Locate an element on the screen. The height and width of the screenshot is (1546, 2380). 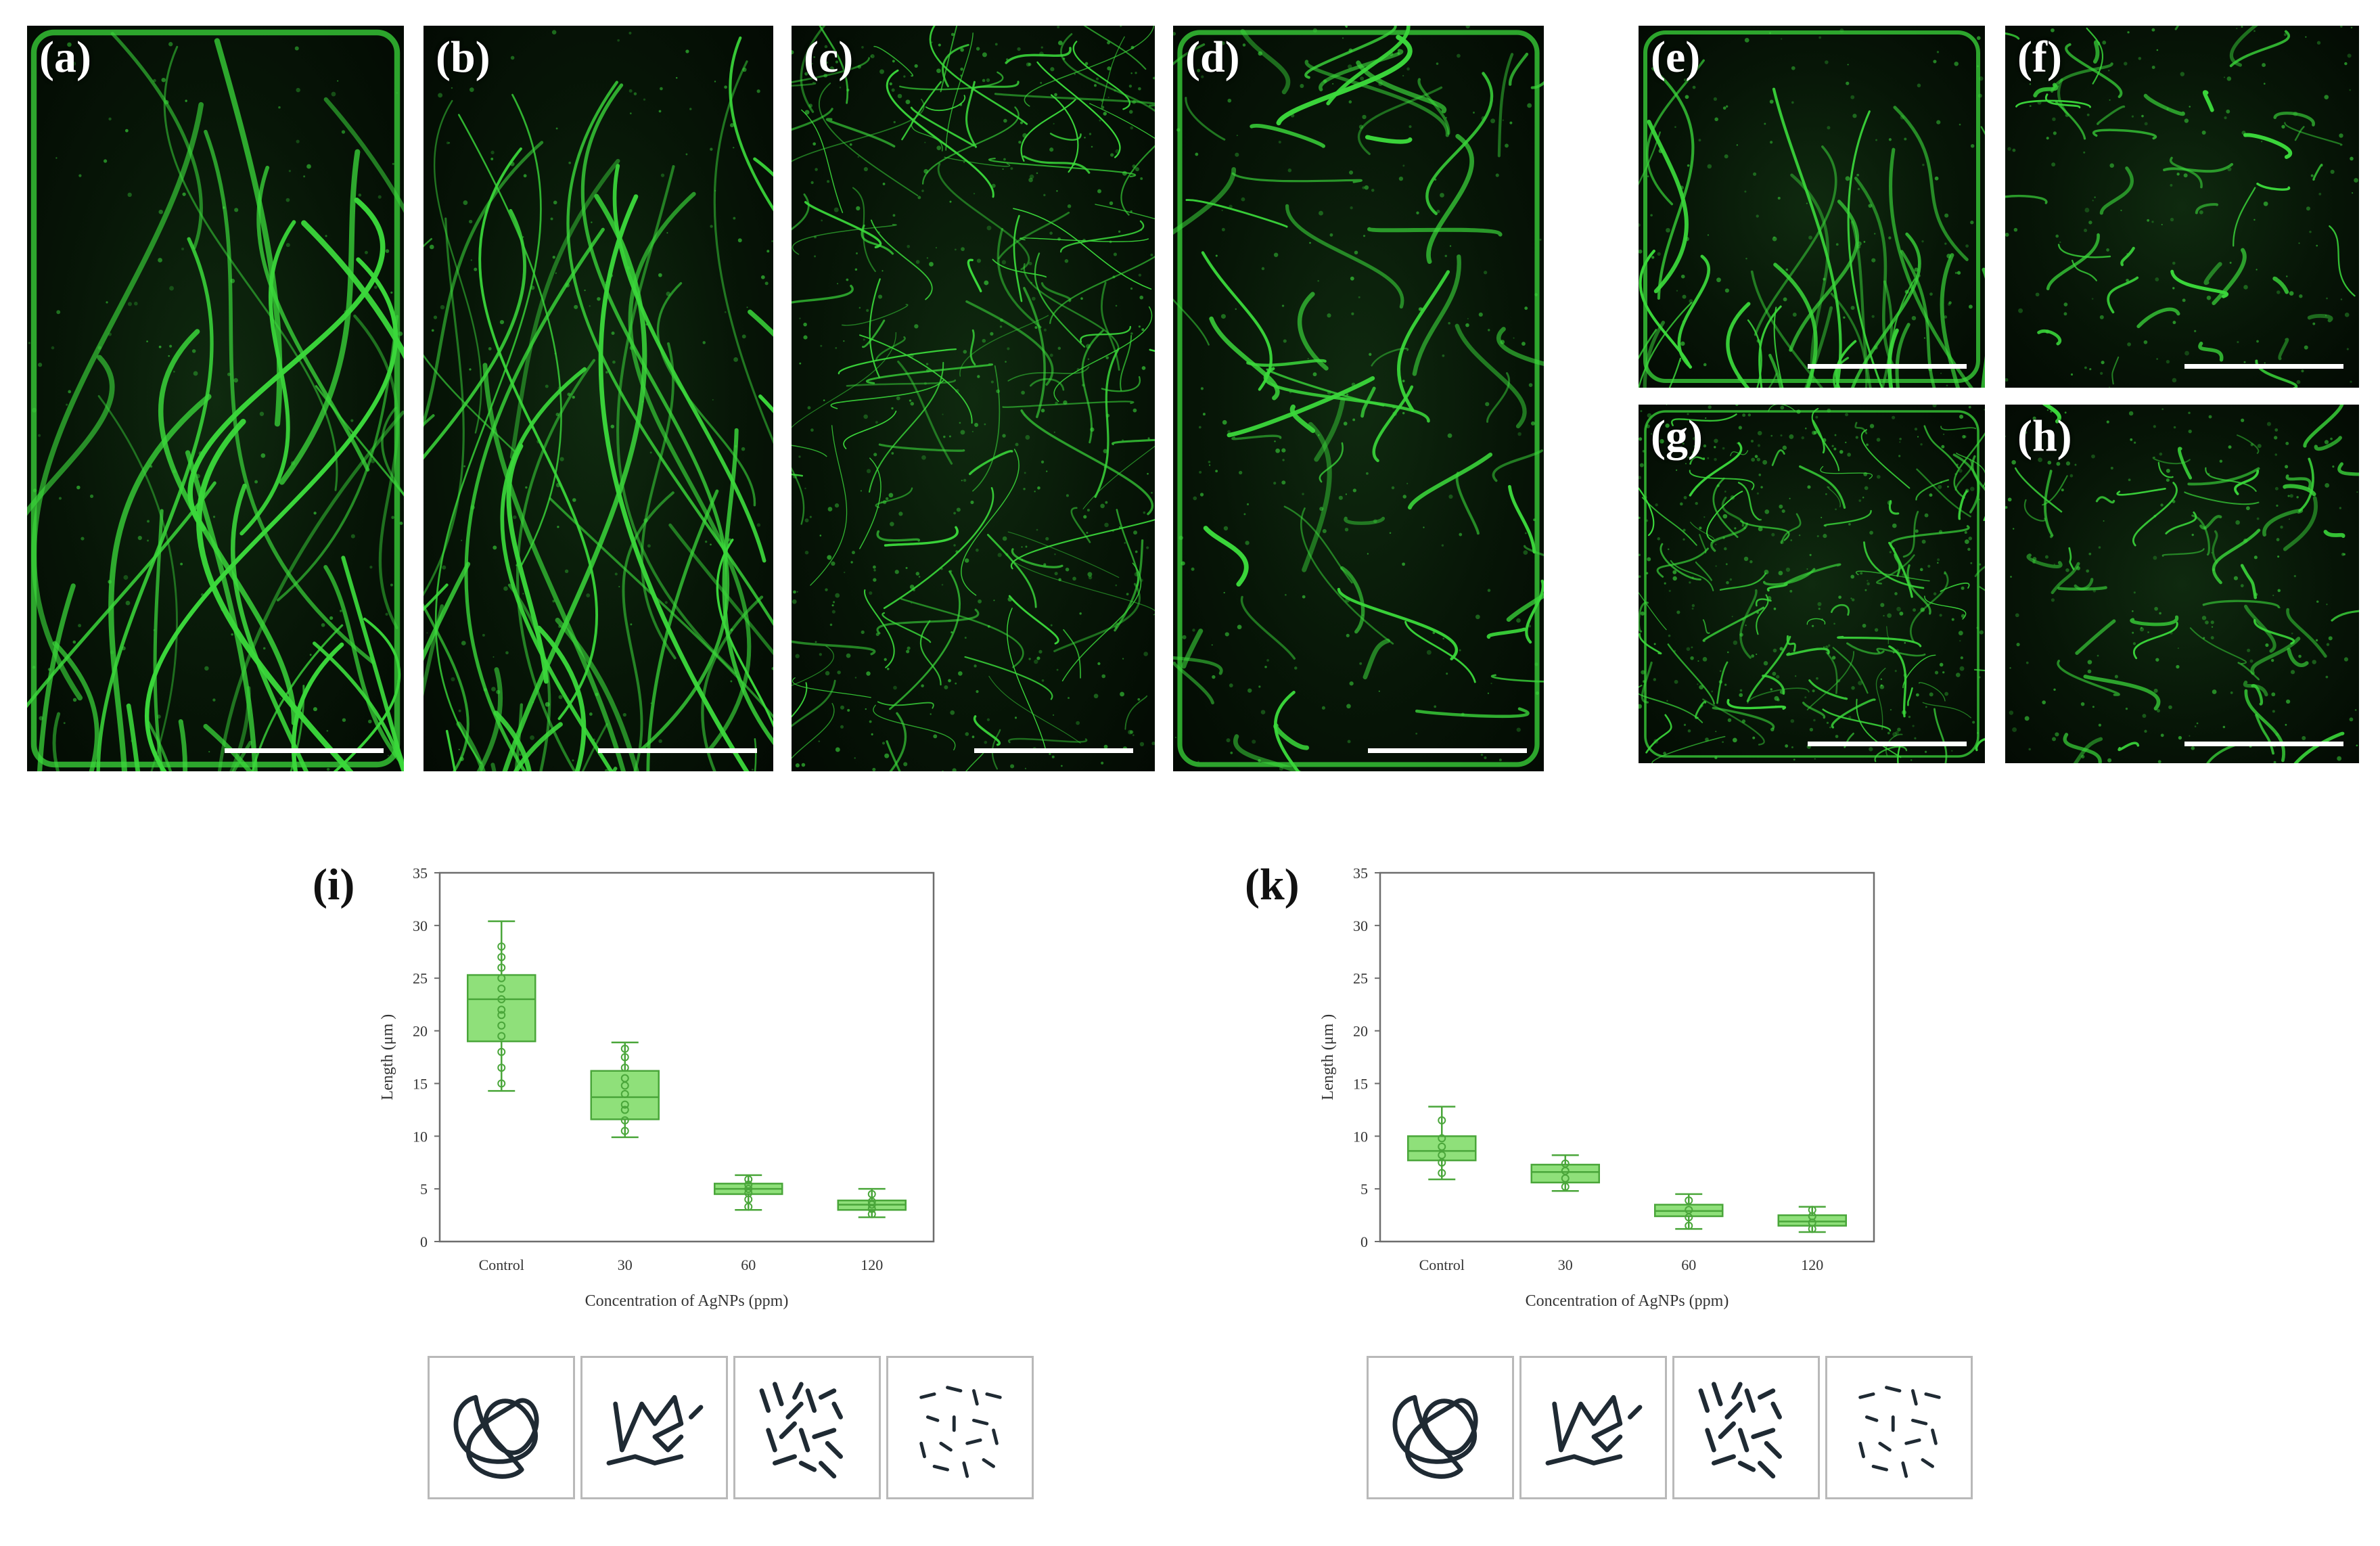
micrograph-b: (b) is located at coordinates (598, 398).